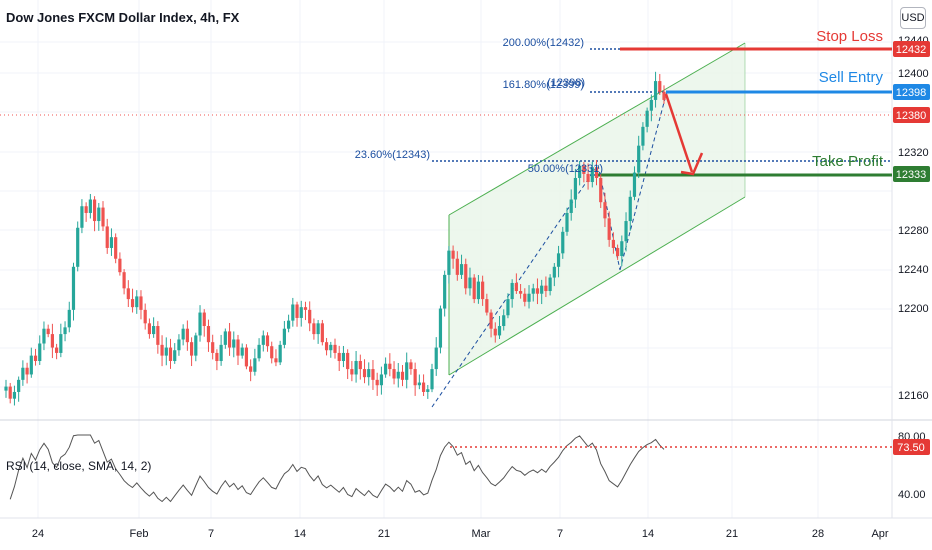 The image size is (932, 550). Describe the element at coordinates (139, 534) in the screenshot. I see `x-tick: Feb` at that location.